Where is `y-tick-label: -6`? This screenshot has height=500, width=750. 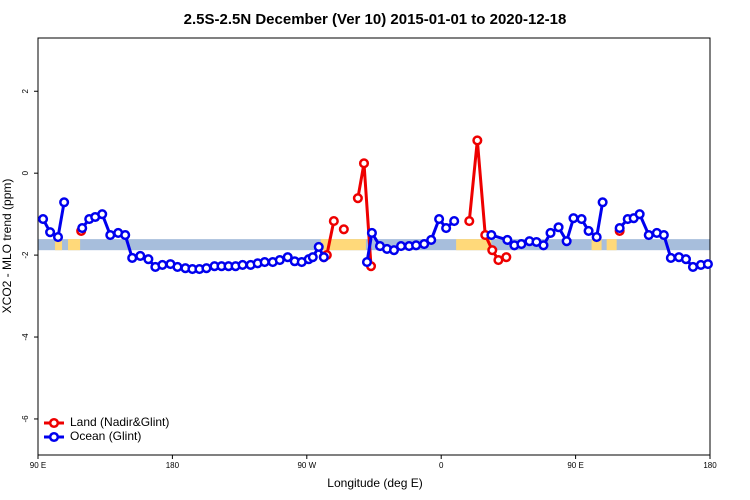 y-tick-label: -6 is located at coordinates (25, 419).